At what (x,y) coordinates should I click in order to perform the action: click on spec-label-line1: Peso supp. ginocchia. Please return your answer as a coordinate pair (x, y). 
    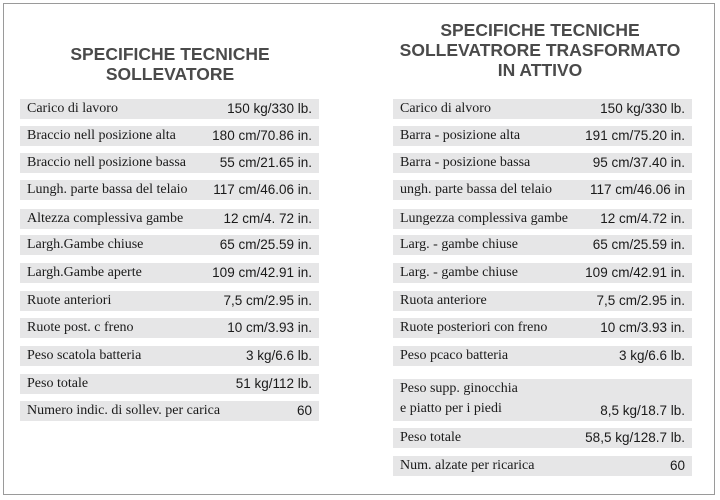
    Looking at the image, I should click on (459, 388).